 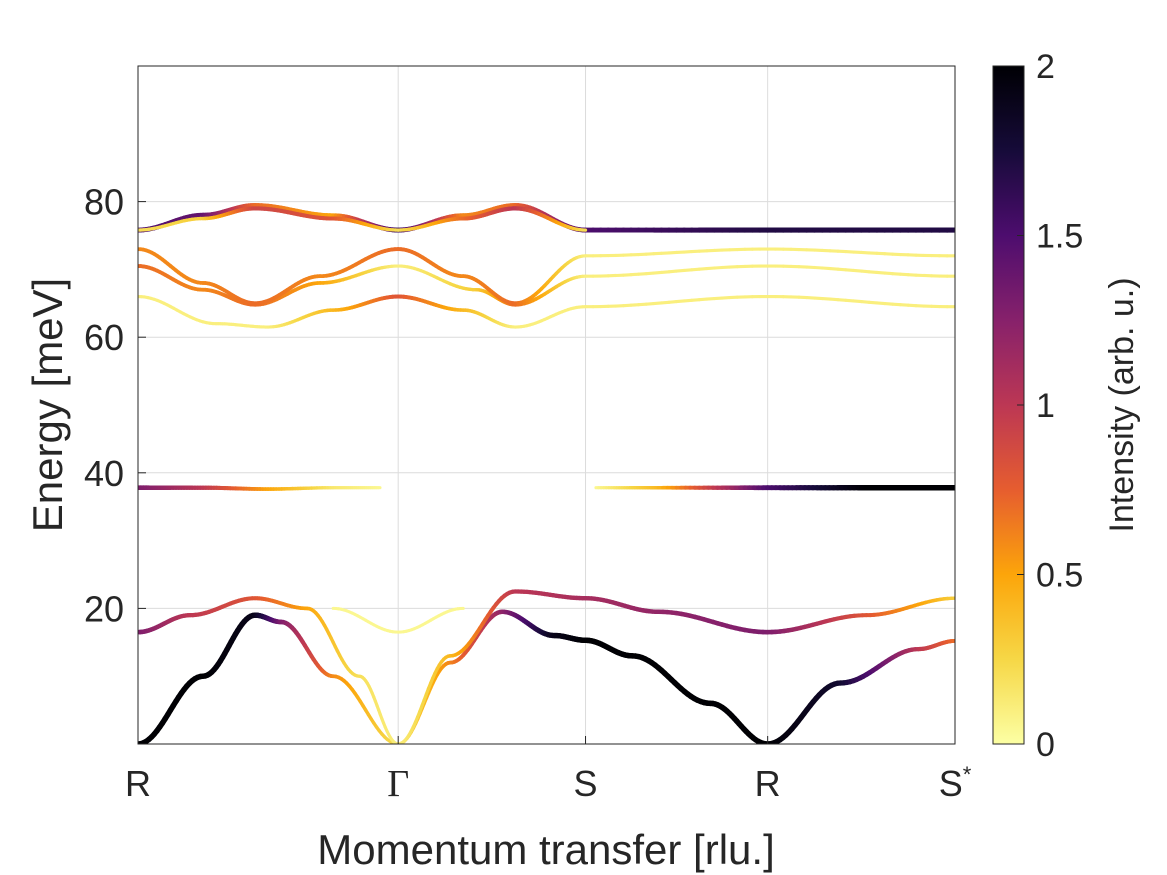 I want to click on colorbar-tick-label: 2, so click(x=1045, y=67).